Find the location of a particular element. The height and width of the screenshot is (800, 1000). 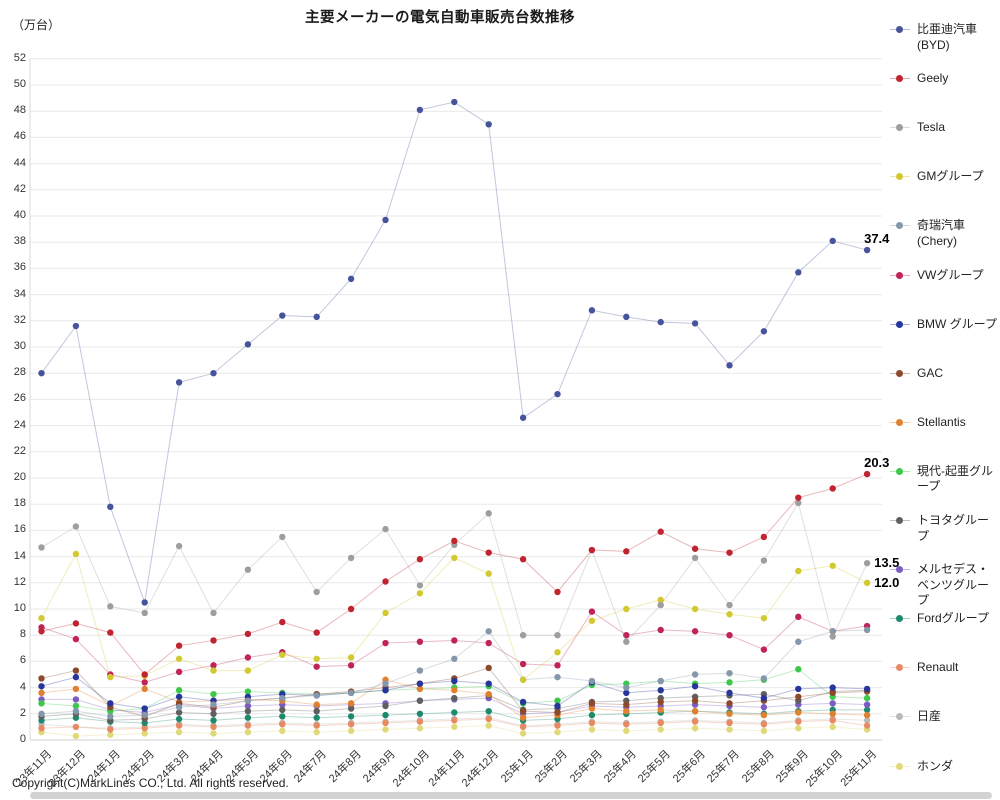

legend-label: GAC is located at coordinates (930, 372).